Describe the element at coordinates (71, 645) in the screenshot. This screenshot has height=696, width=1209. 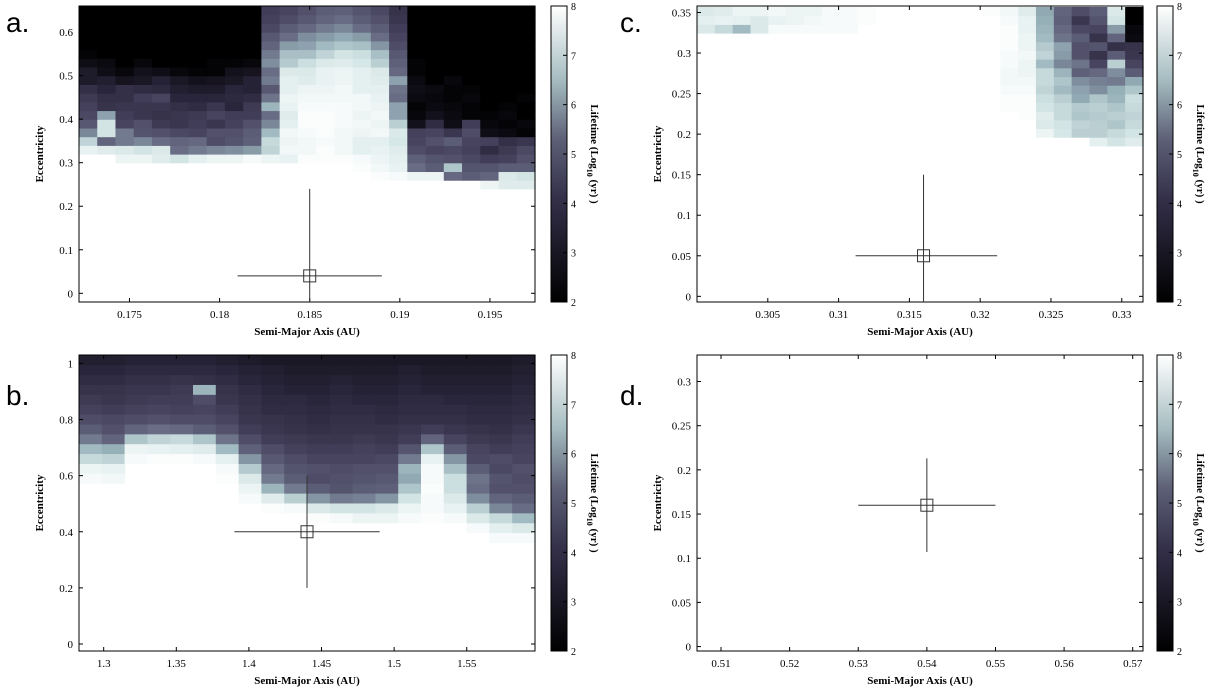
I see `y-tick-label: 0` at that location.